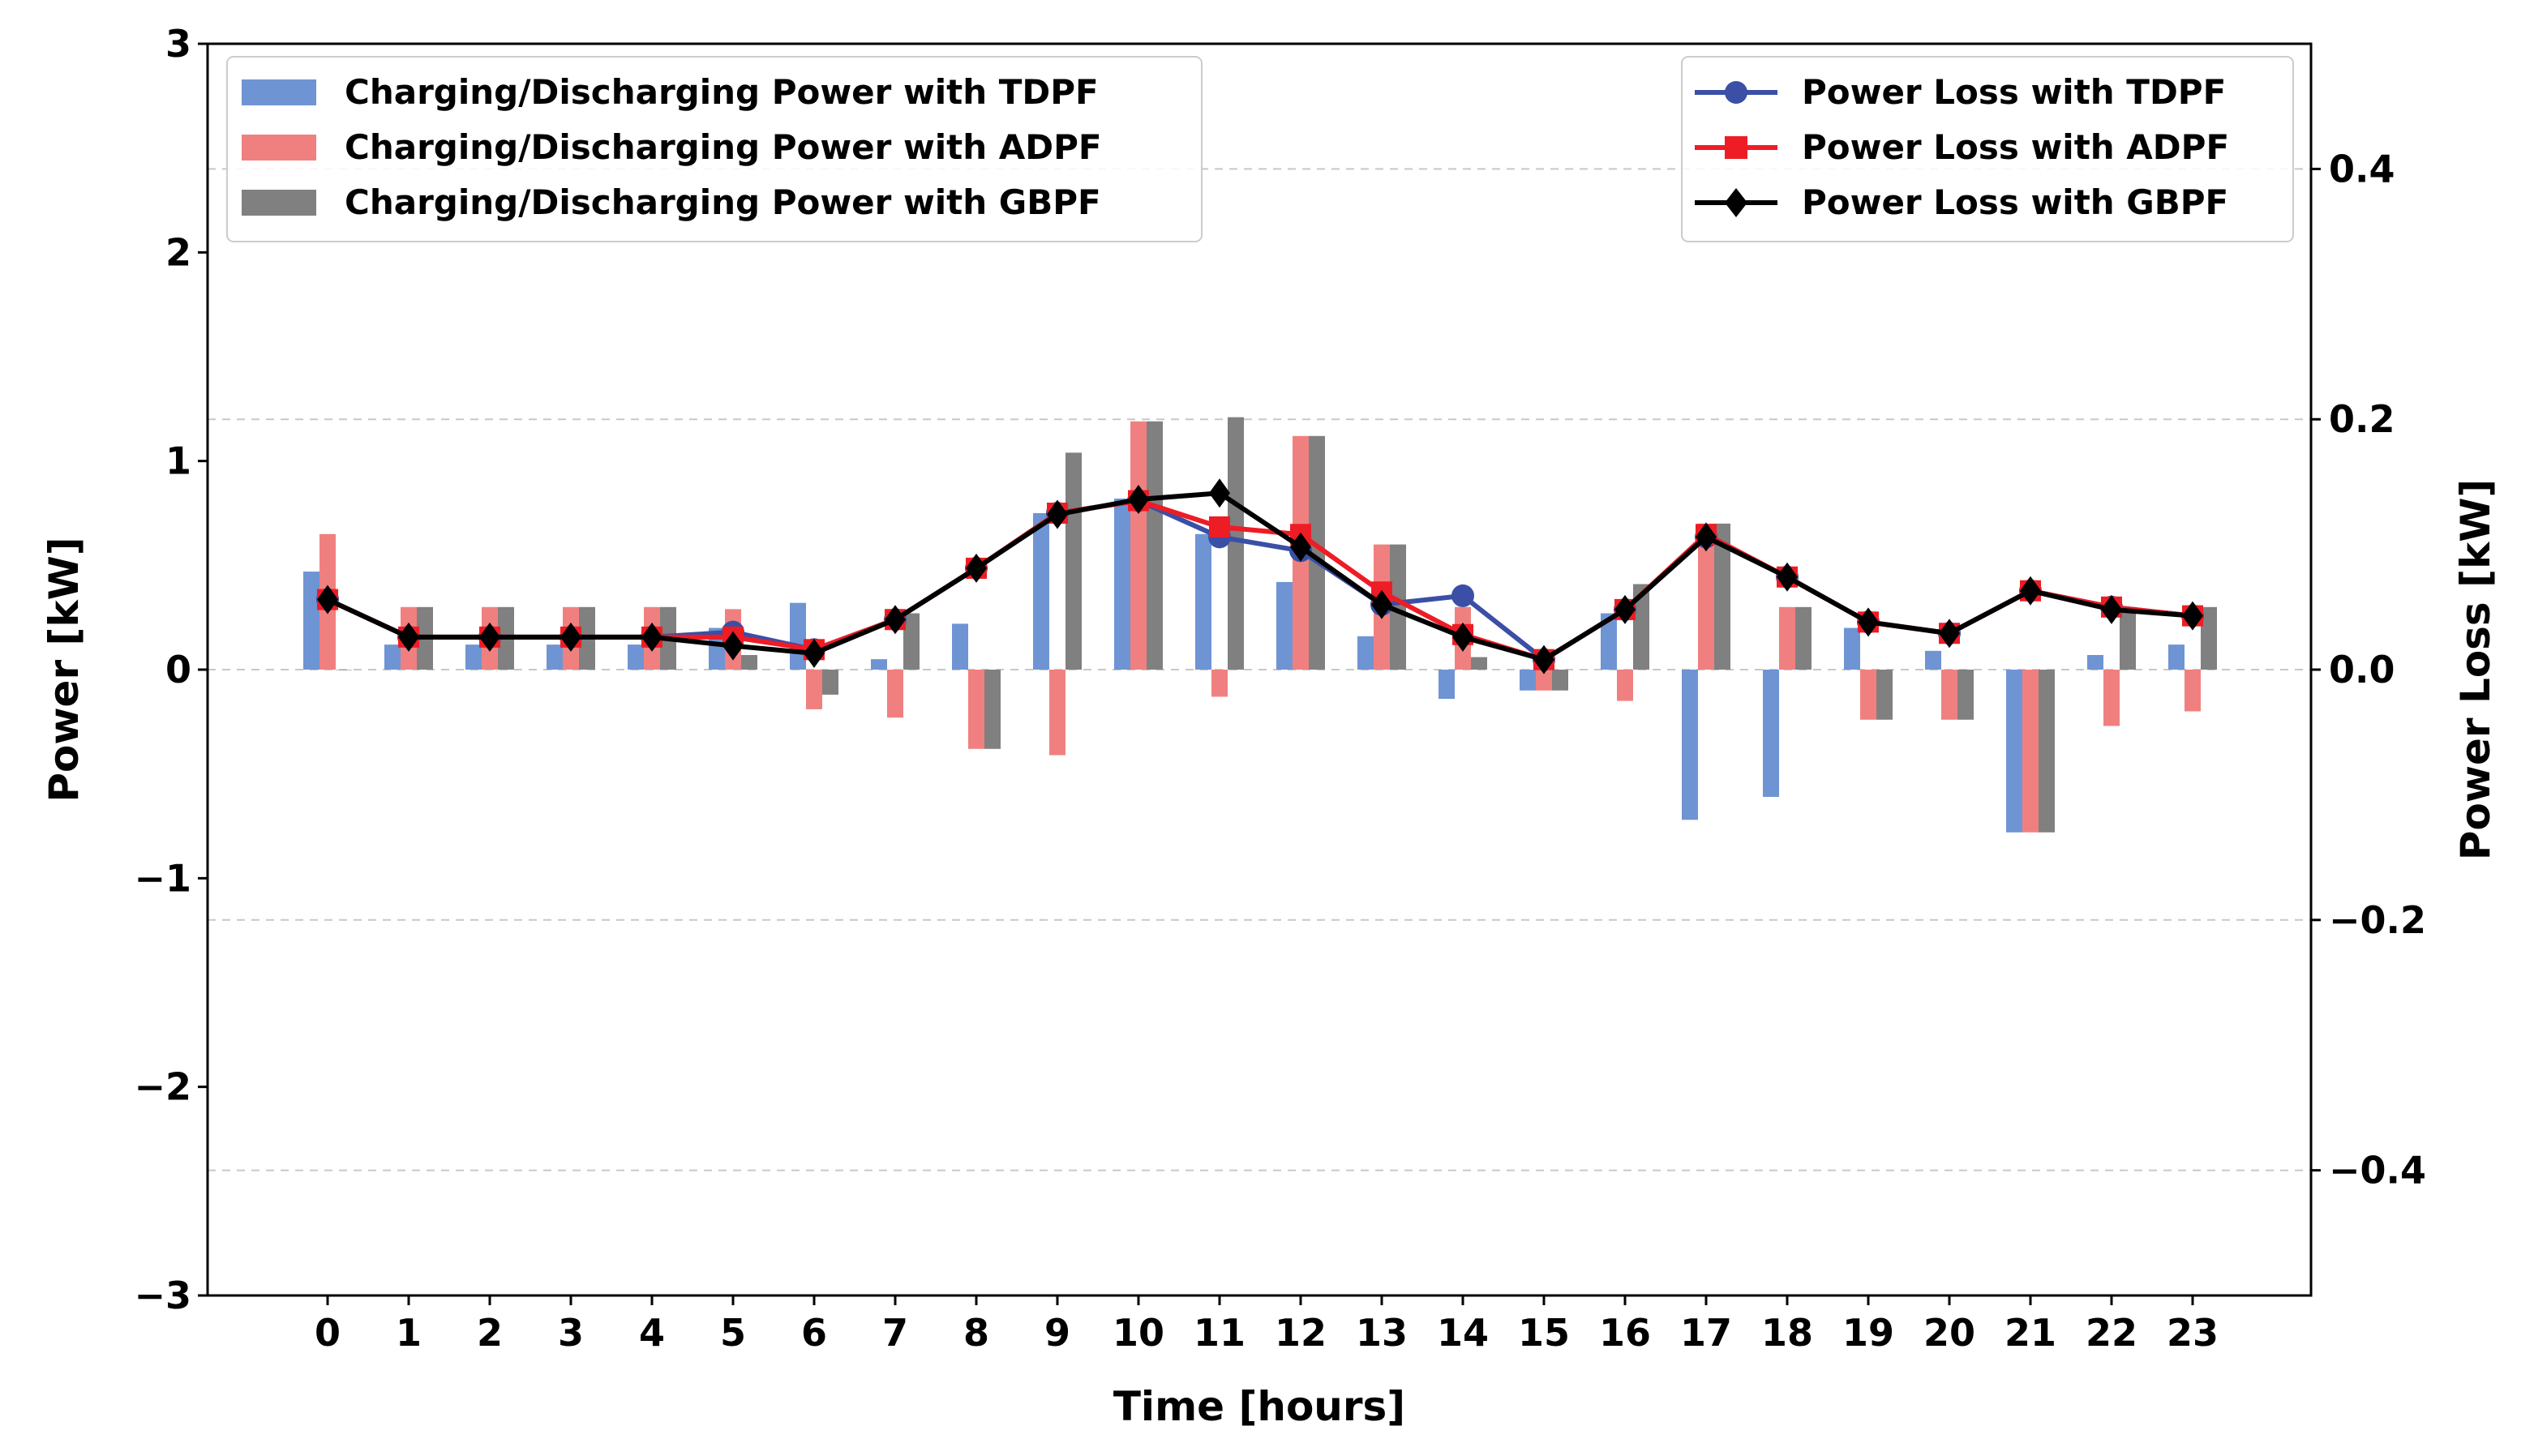 Image resolution: width=2534 pixels, height=1456 pixels. I want to click on x-tick-label: 3, so click(571, 1333).